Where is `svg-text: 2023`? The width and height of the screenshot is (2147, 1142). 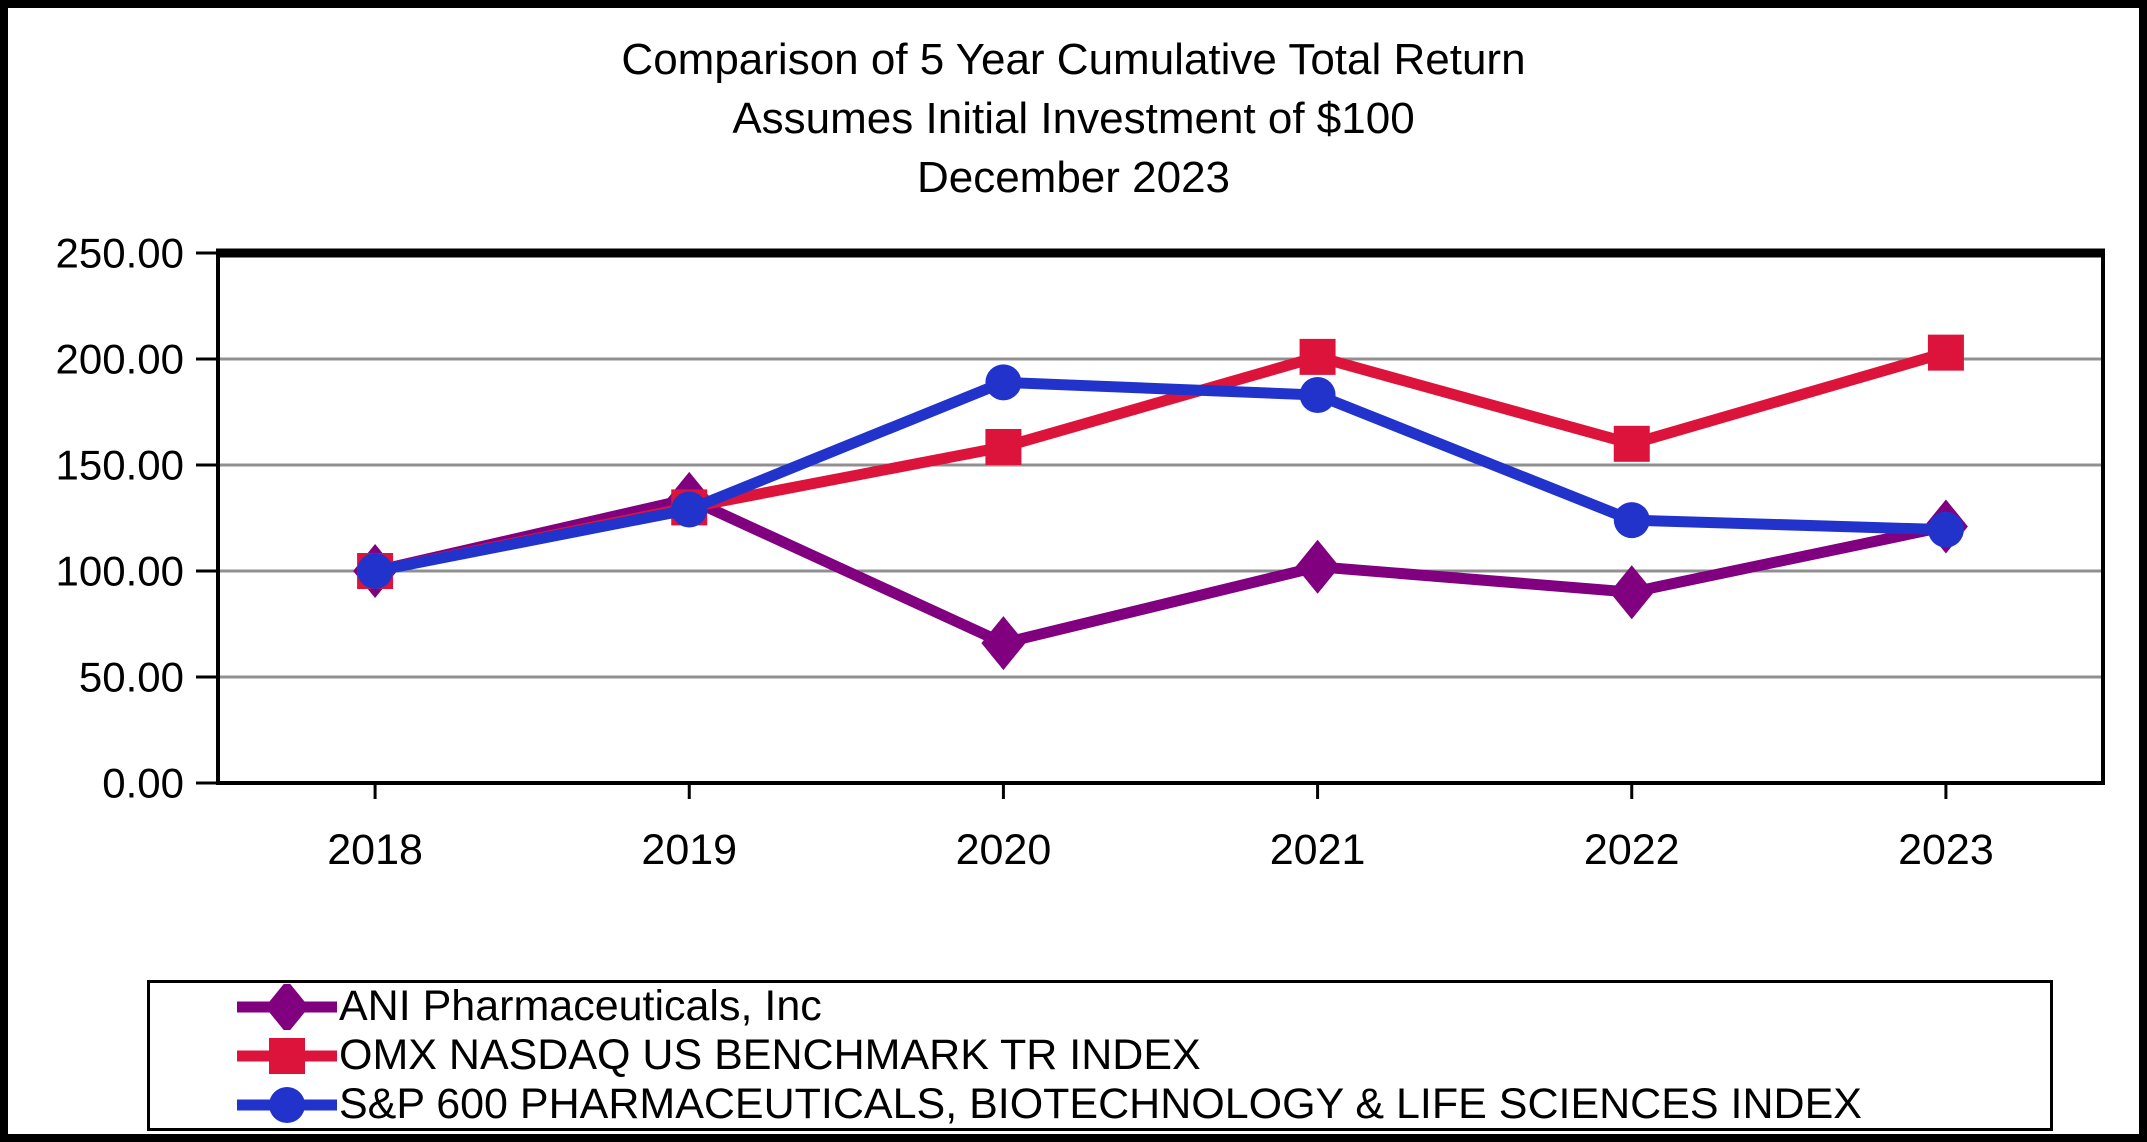 svg-text: 2023 is located at coordinates (1946, 850).